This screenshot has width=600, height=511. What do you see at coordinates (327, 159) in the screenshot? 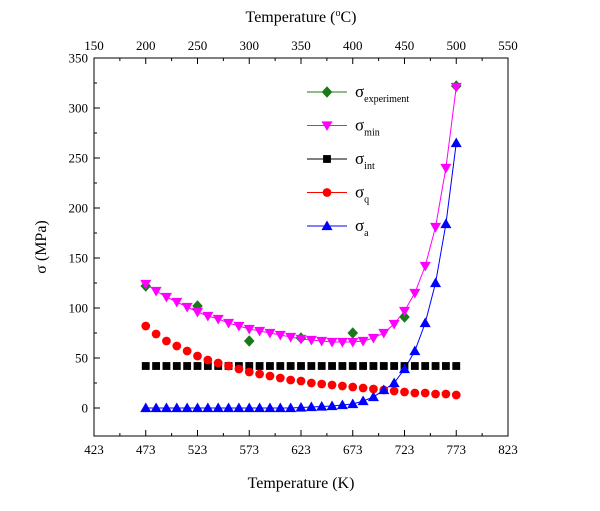
I see `legend-marker-int` at bounding box center [327, 159].